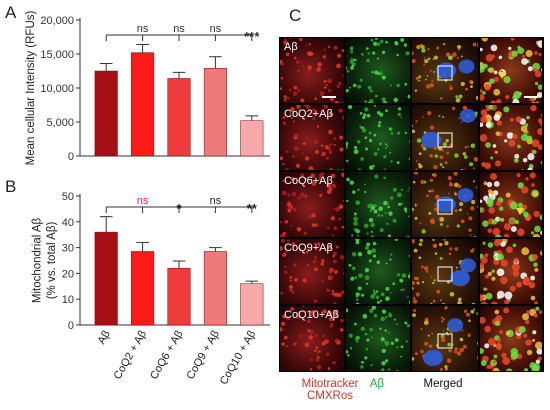  Describe the element at coordinates (11, 12) in the screenshot. I see `panel-a-letter: A` at that location.